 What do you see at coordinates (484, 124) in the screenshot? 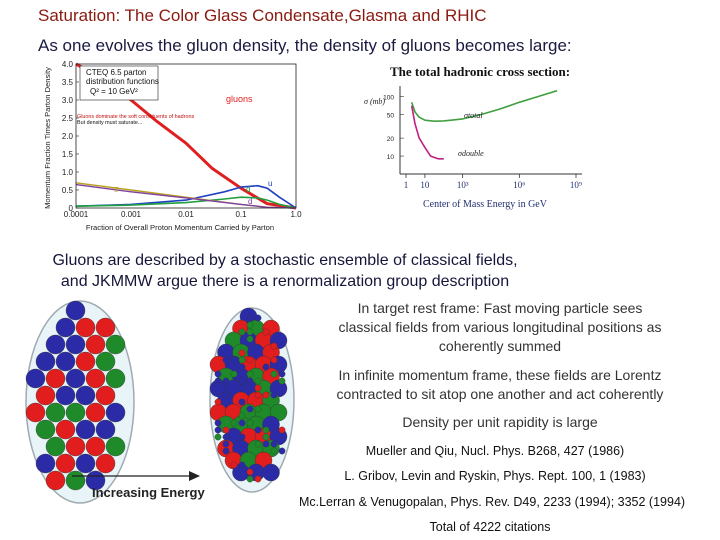
I see `xsec-curves` at bounding box center [484, 124].